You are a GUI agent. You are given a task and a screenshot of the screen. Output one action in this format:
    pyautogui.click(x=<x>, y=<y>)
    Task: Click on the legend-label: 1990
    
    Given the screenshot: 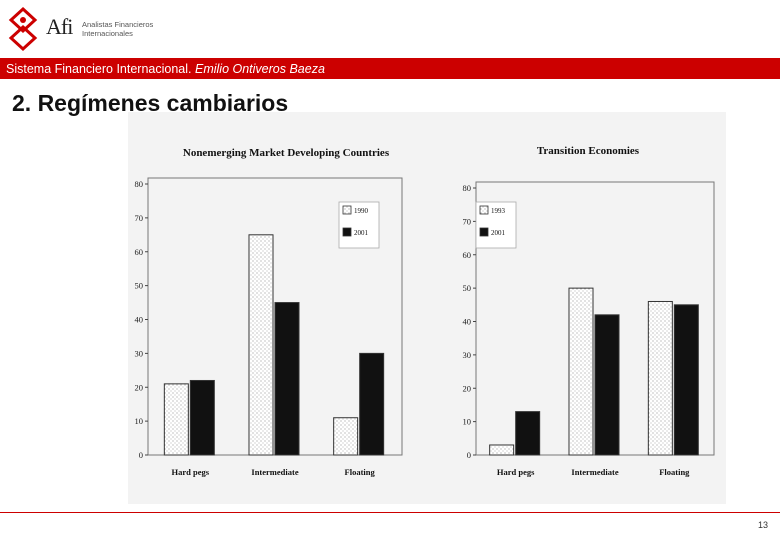 What is the action you would take?
    pyautogui.click(x=361, y=211)
    